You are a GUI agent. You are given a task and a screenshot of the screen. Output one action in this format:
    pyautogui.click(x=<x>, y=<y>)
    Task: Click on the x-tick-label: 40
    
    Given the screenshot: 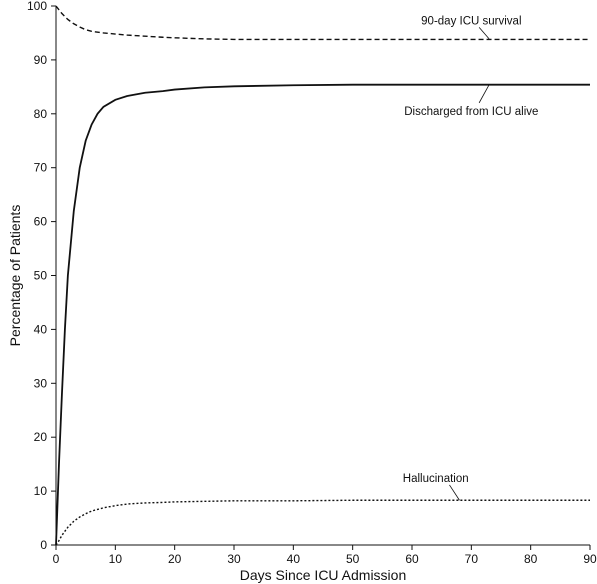 What is the action you would take?
    pyautogui.click(x=294, y=559)
    